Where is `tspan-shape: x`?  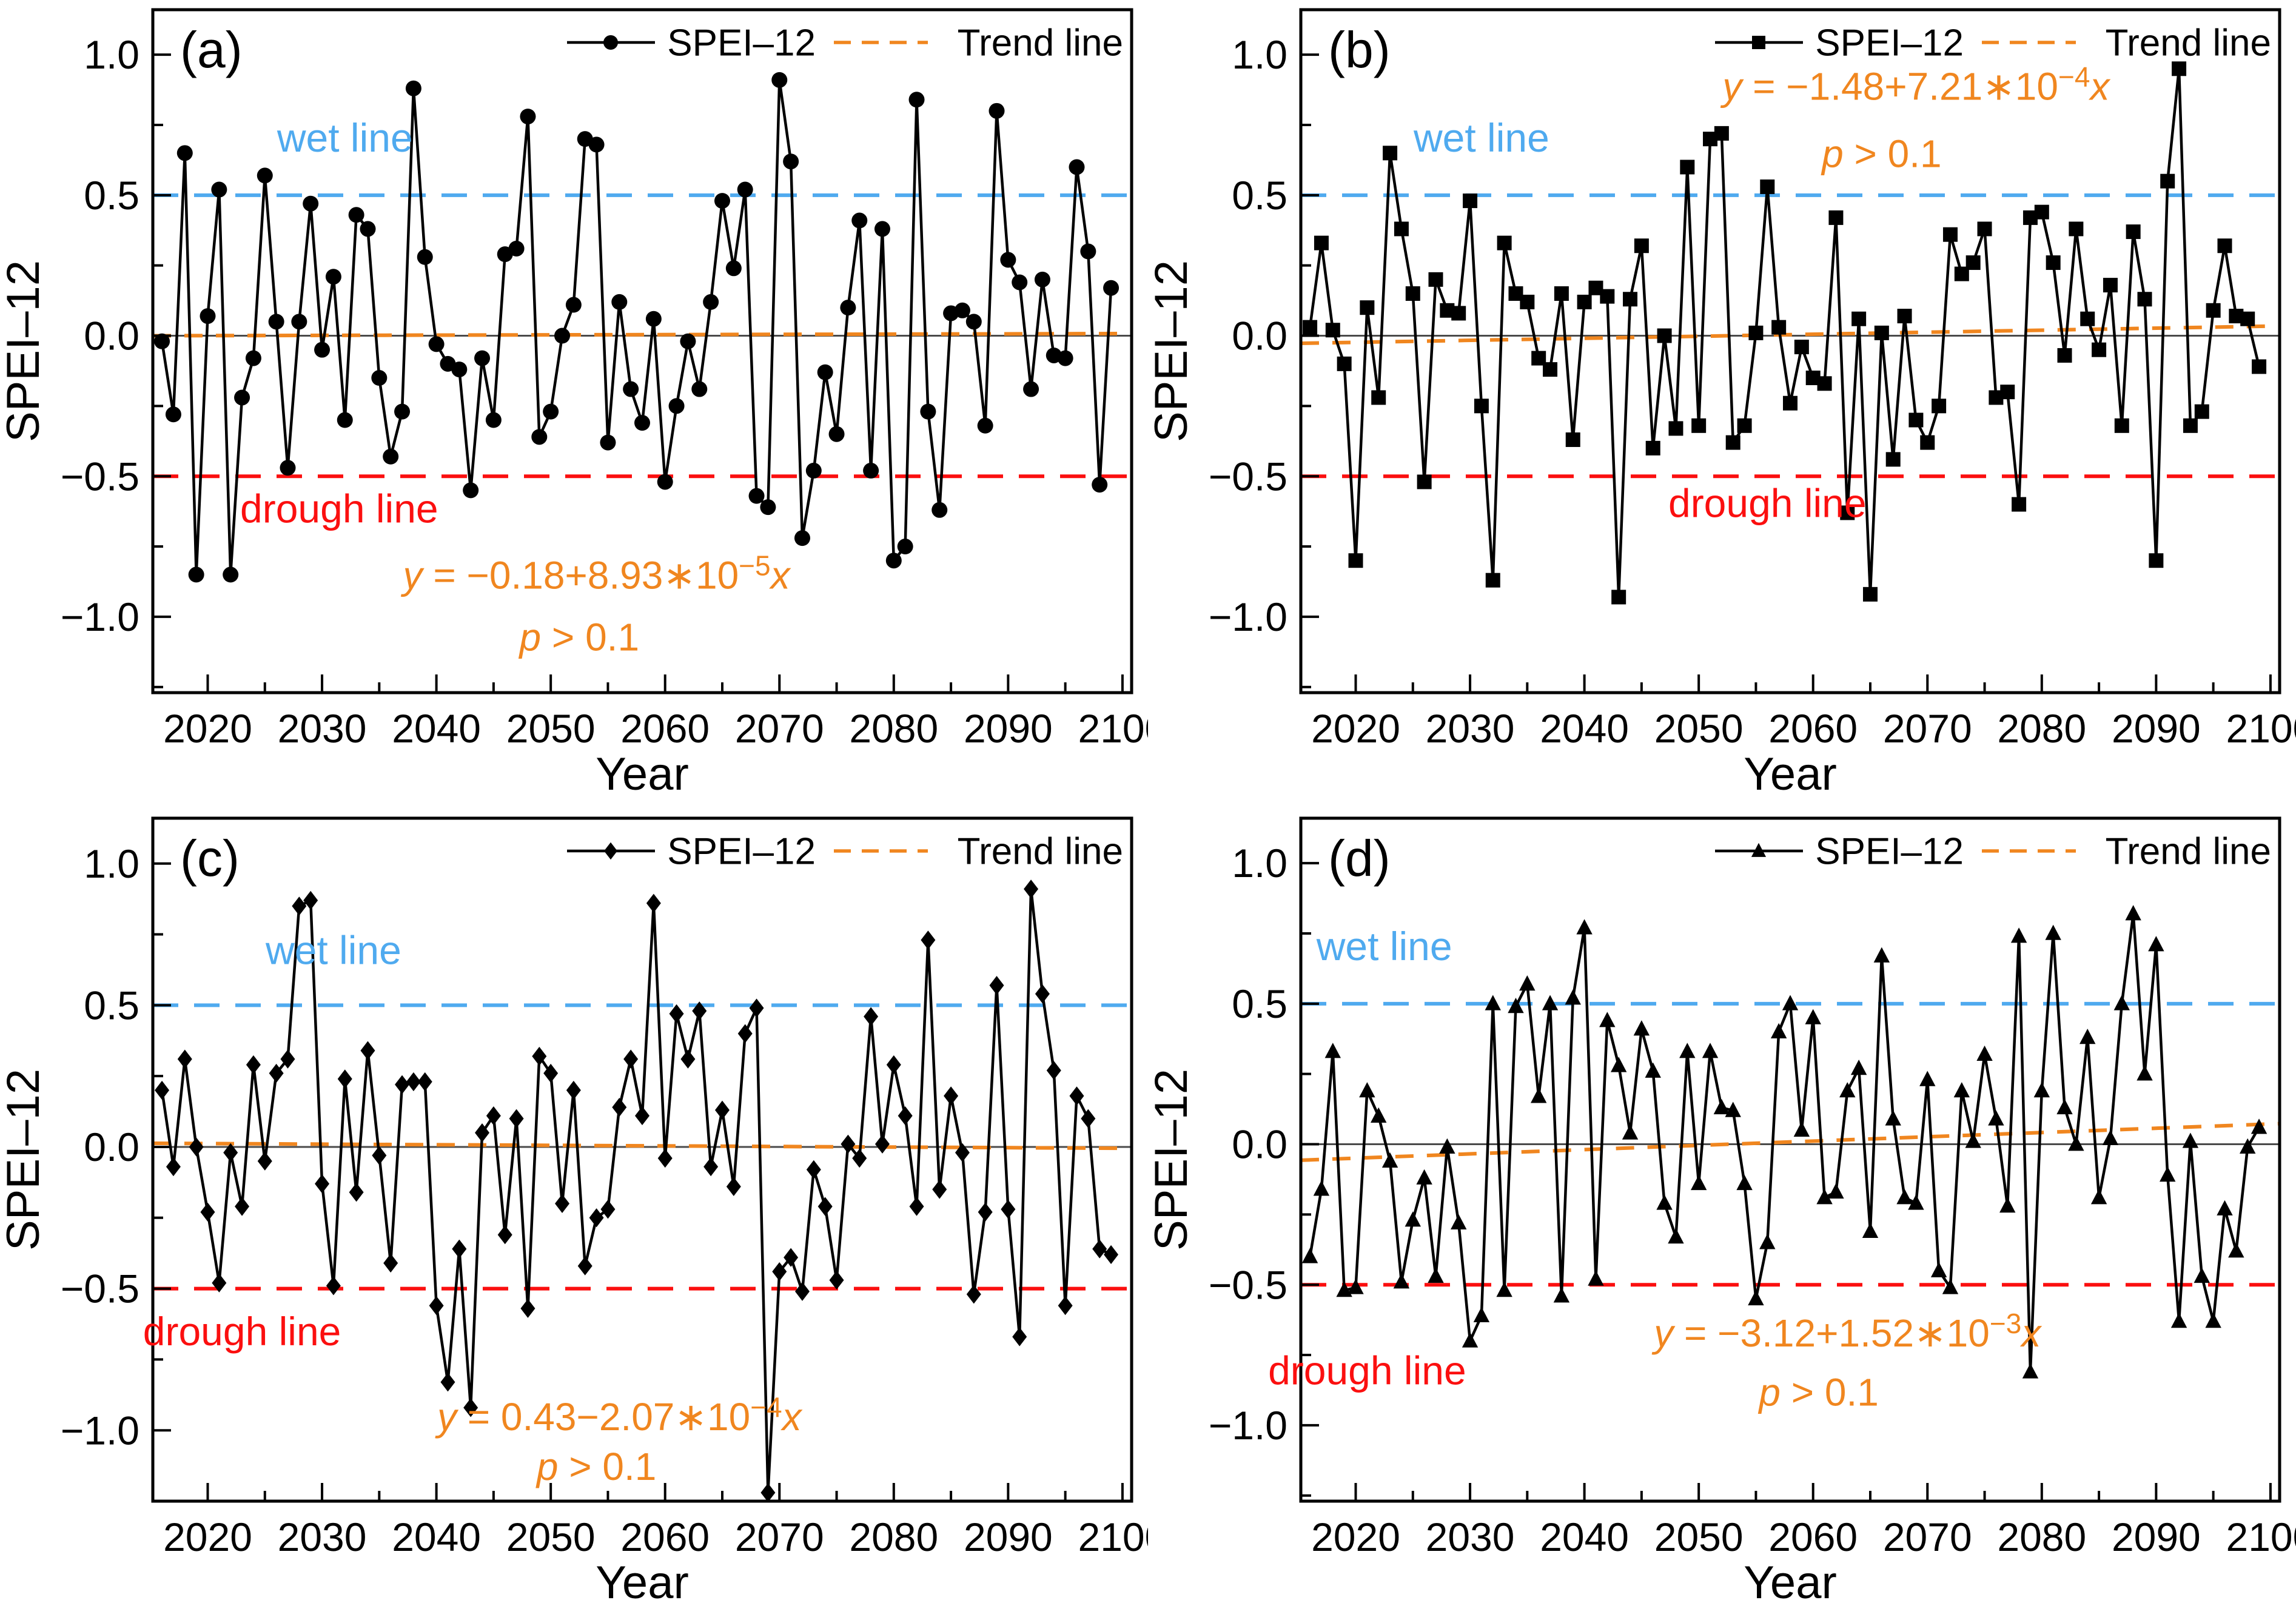
tspan-shape: x is located at coordinates (2030, 1333).